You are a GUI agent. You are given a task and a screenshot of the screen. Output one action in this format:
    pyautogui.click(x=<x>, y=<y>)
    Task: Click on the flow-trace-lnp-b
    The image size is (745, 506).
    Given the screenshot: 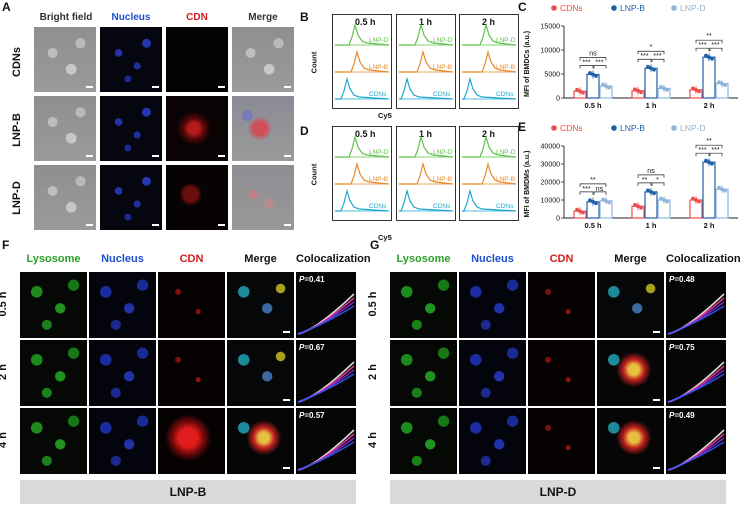 What is the action you would take?
    pyautogui.click(x=489, y=61)
    